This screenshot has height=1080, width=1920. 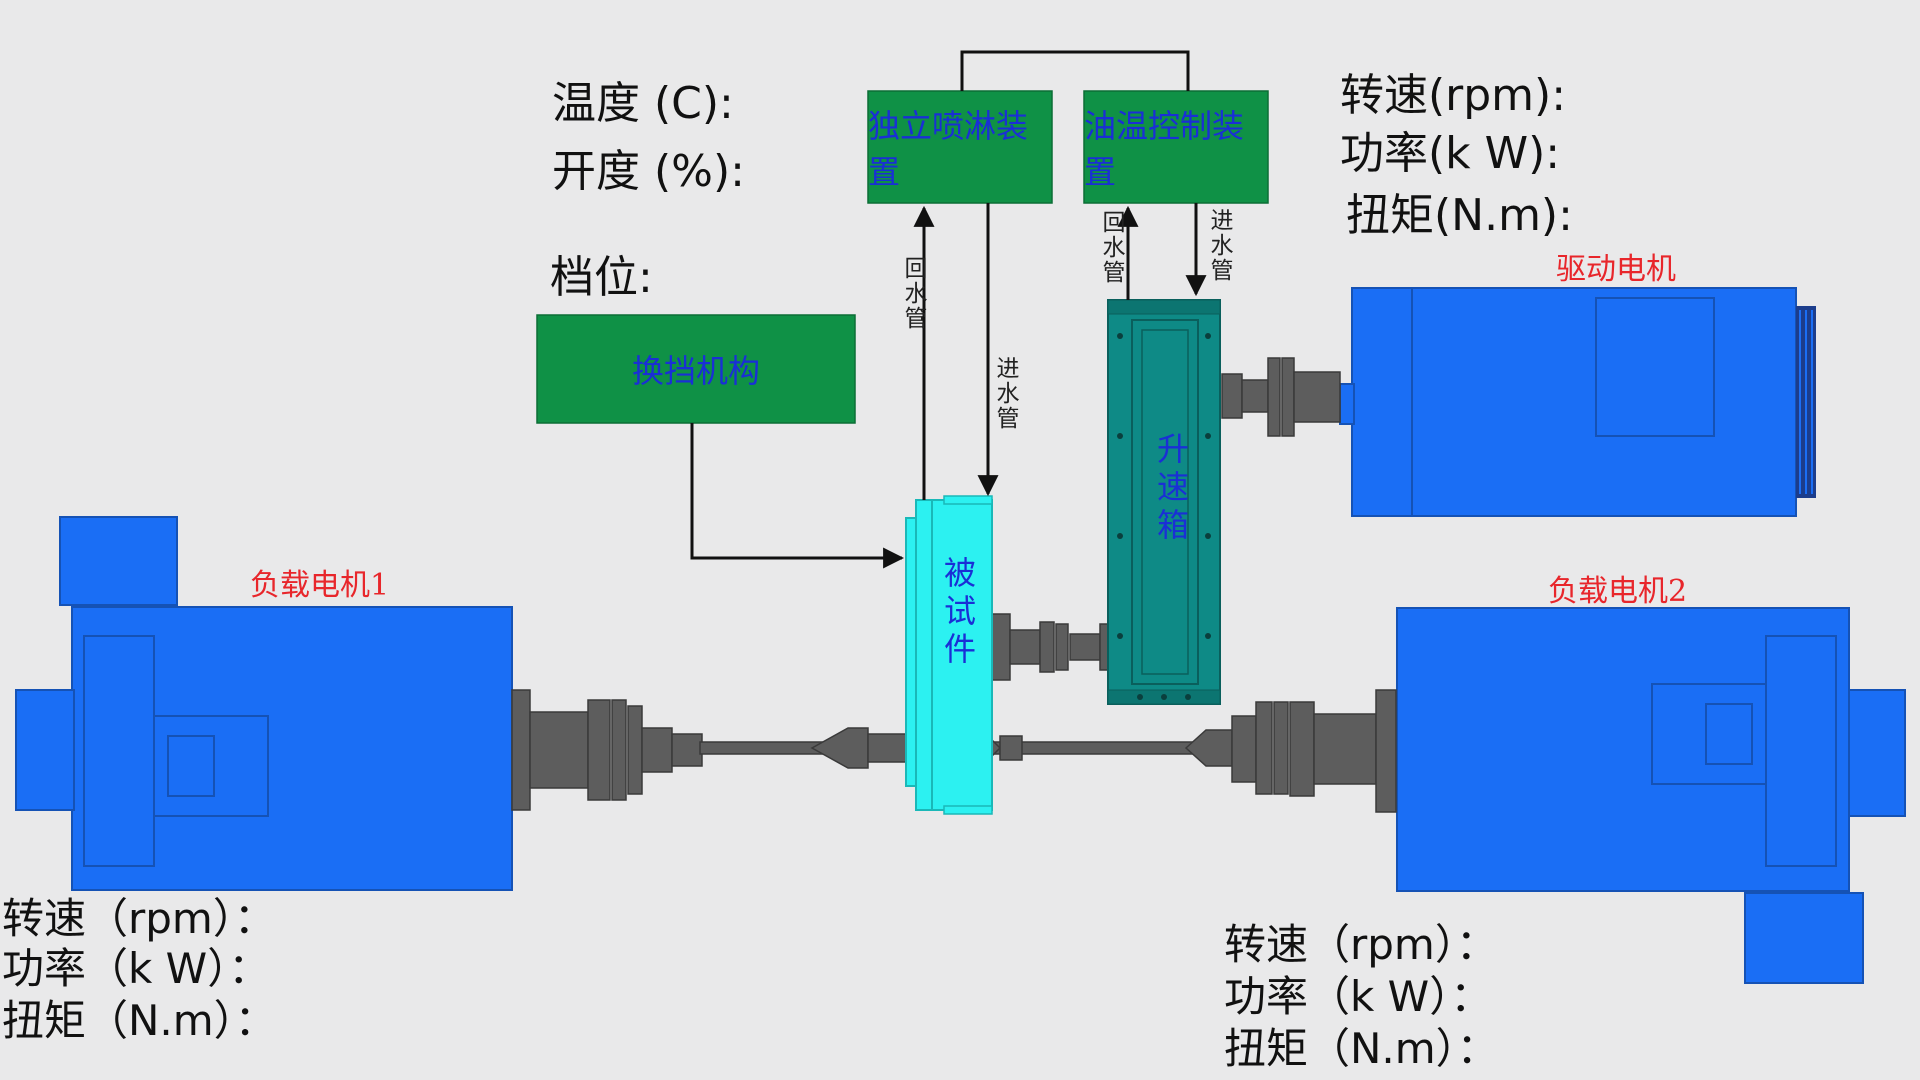 I want to click on load2-torque-label: 扭矩（N.m）：, so click(x=1361, y=1048).